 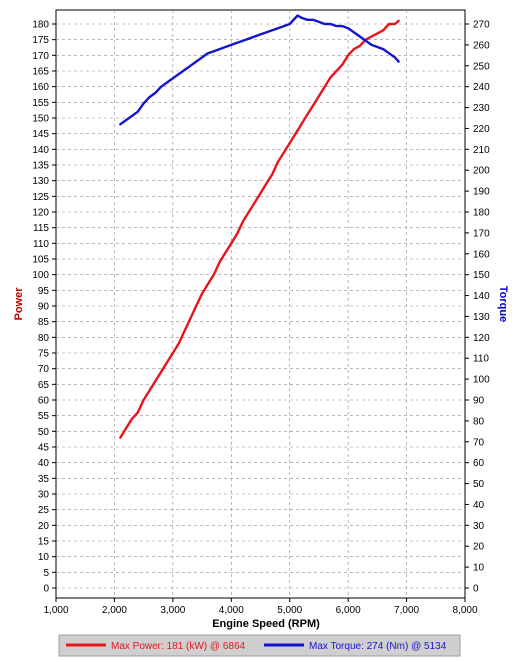 I want to click on y-right-tick-label: 40, so click(x=479, y=505).